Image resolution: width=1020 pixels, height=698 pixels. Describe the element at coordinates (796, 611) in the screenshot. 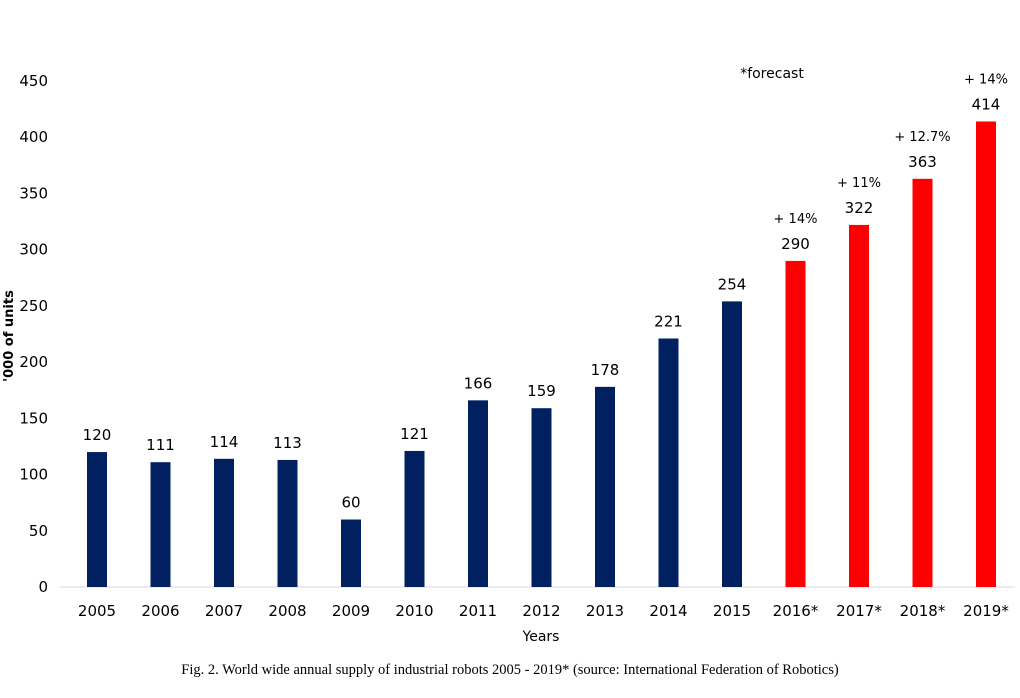

I see `x-tick-label: 2016*` at that location.